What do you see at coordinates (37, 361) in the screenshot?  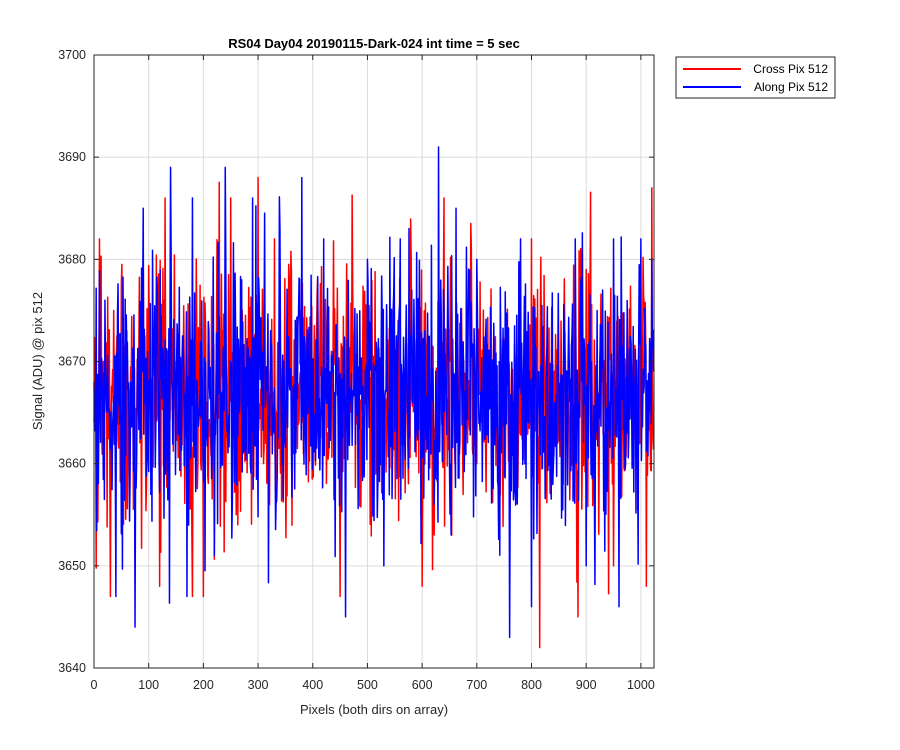 I see `y-axis-label: Signal (ADU) @ pix 512` at bounding box center [37, 361].